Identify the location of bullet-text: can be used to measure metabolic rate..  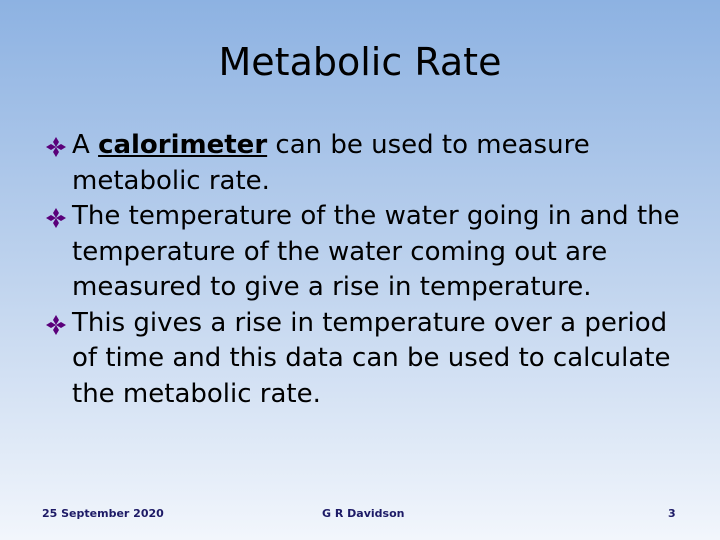
(331, 163).